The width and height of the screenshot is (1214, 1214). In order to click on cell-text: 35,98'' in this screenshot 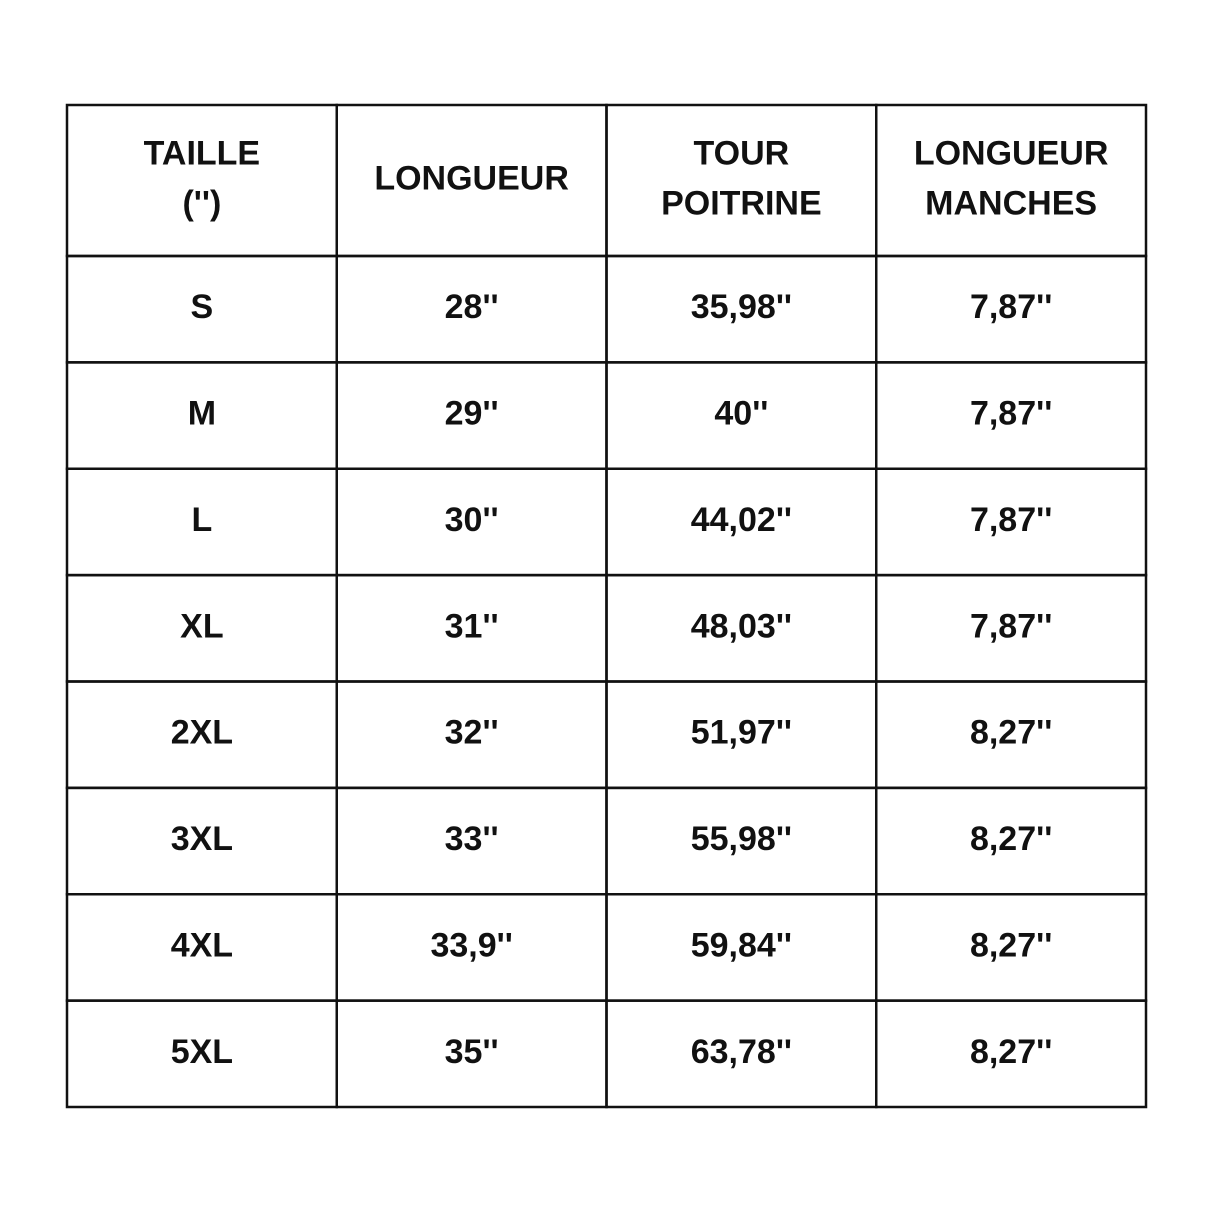, I will do `click(741, 307)`.